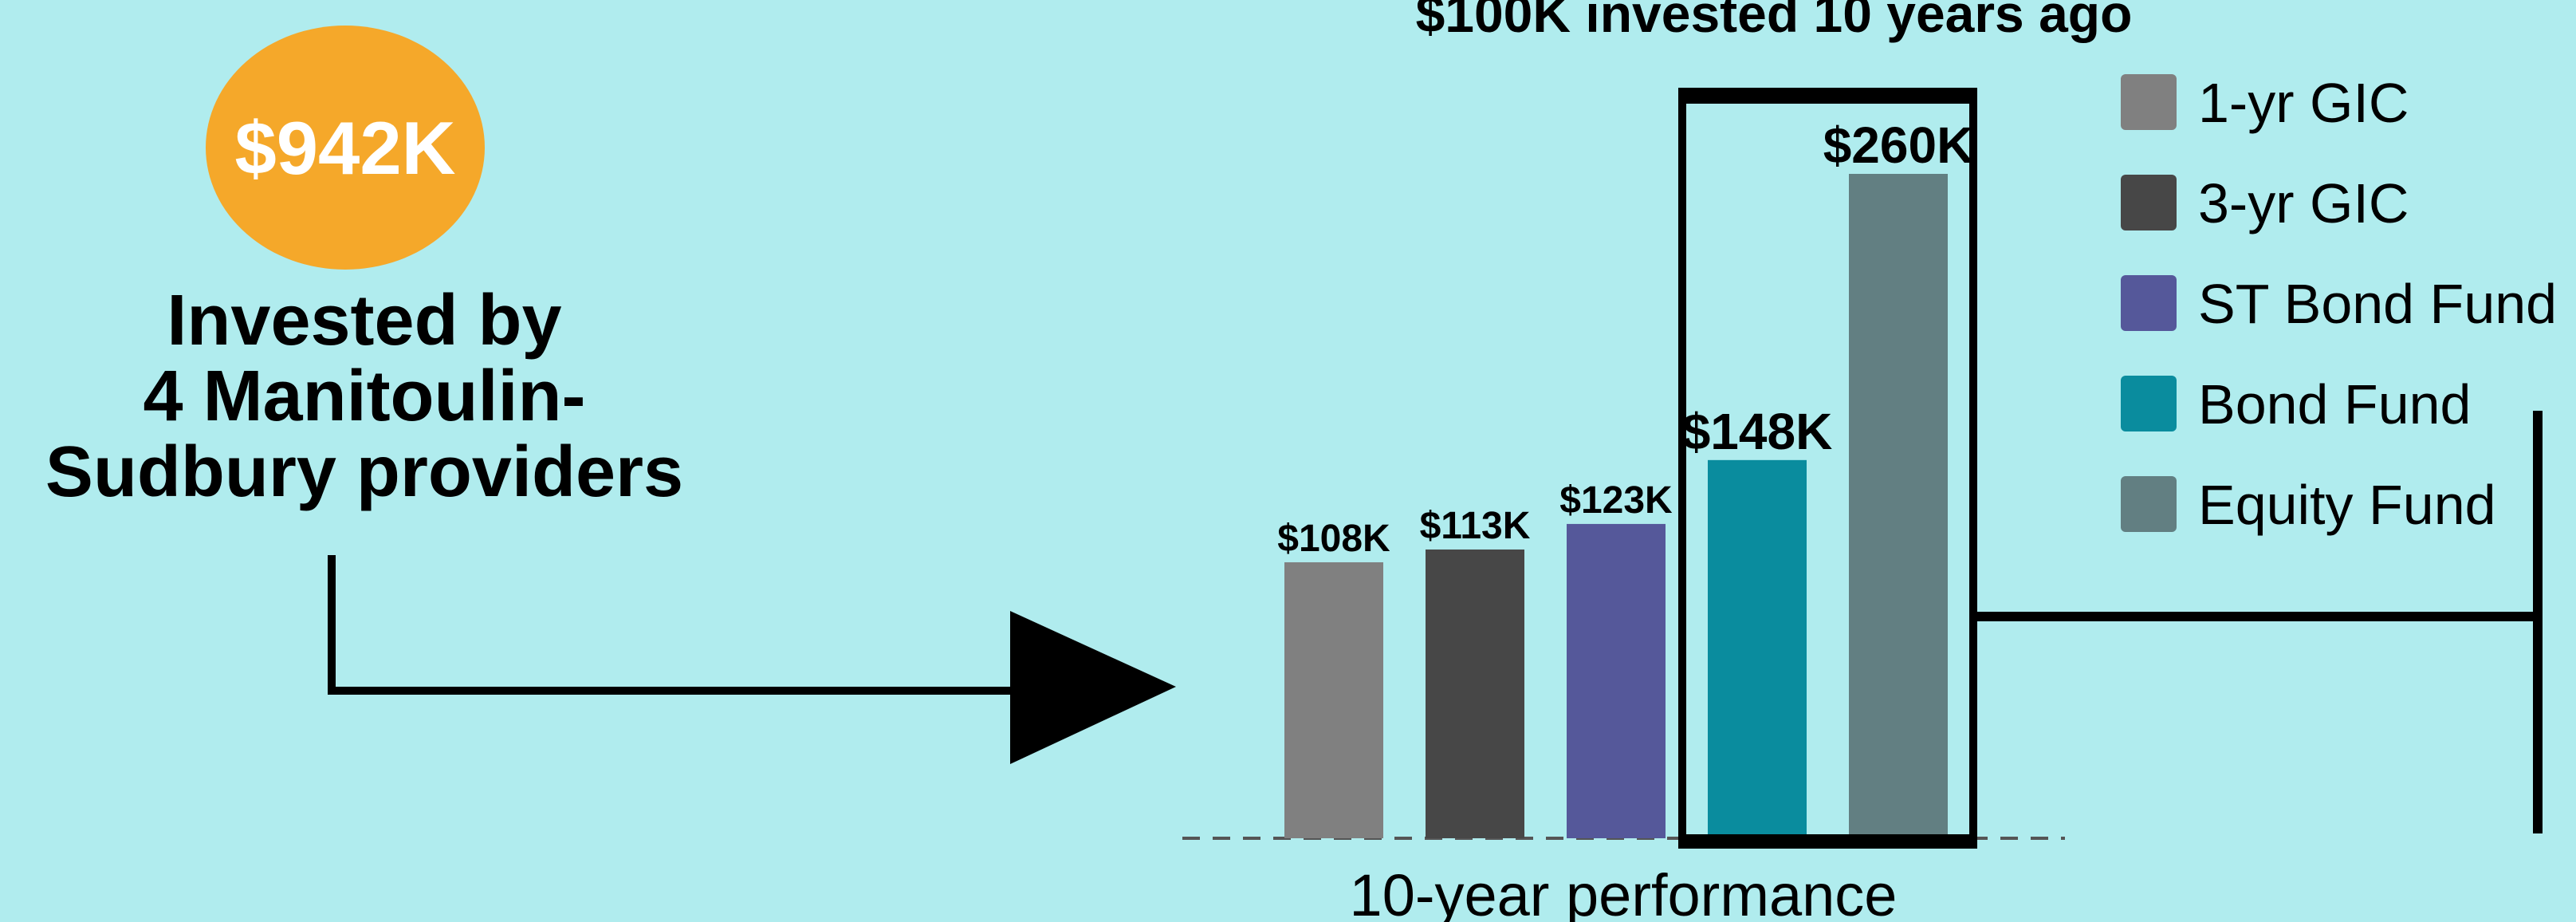  I want to click on caption-line: Invested by, so click(364, 321).